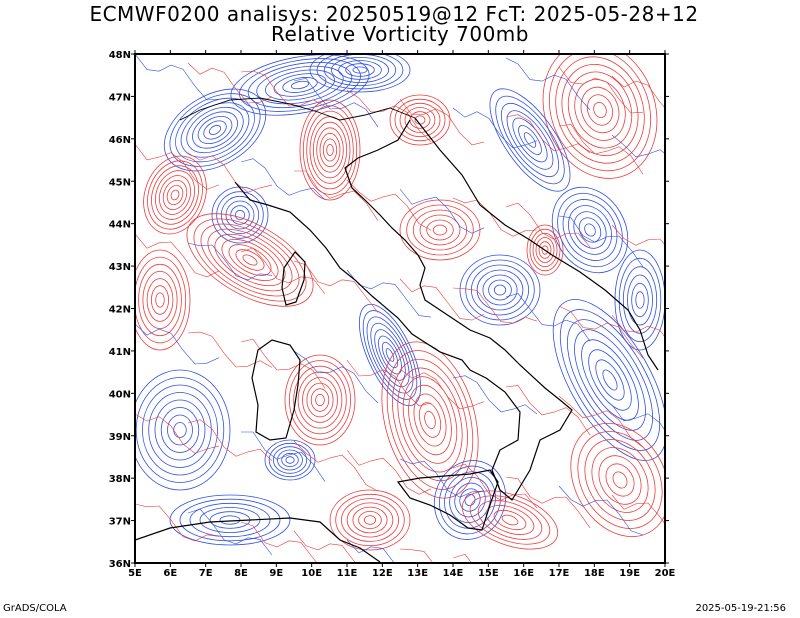 The width and height of the screenshot is (800, 618). I want to click on lat-label: 42N, so click(120, 310).